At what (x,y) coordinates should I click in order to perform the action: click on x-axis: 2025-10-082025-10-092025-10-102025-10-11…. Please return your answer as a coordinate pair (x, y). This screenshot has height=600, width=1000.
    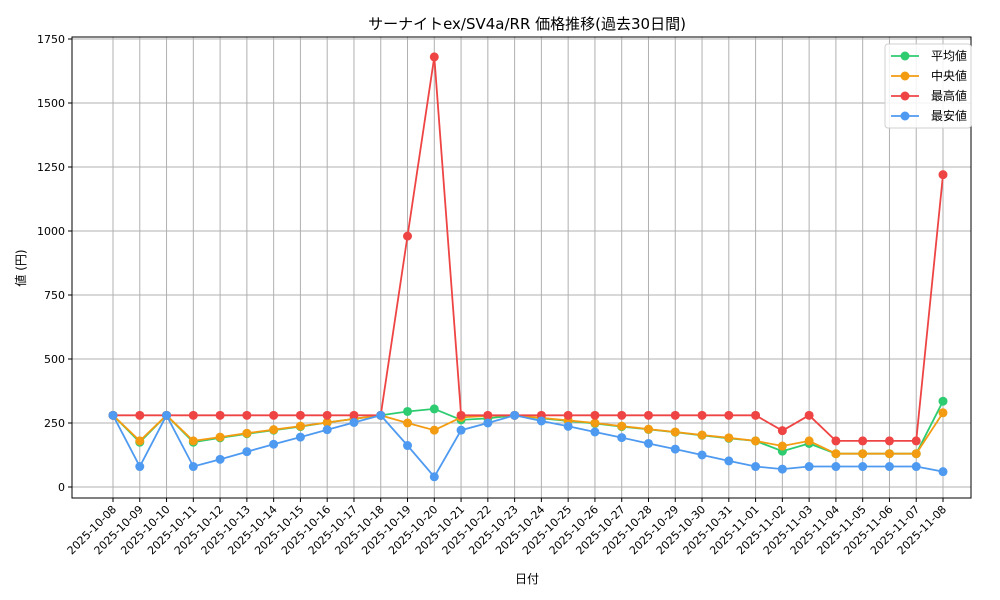
    Looking at the image, I should click on (507, 527).